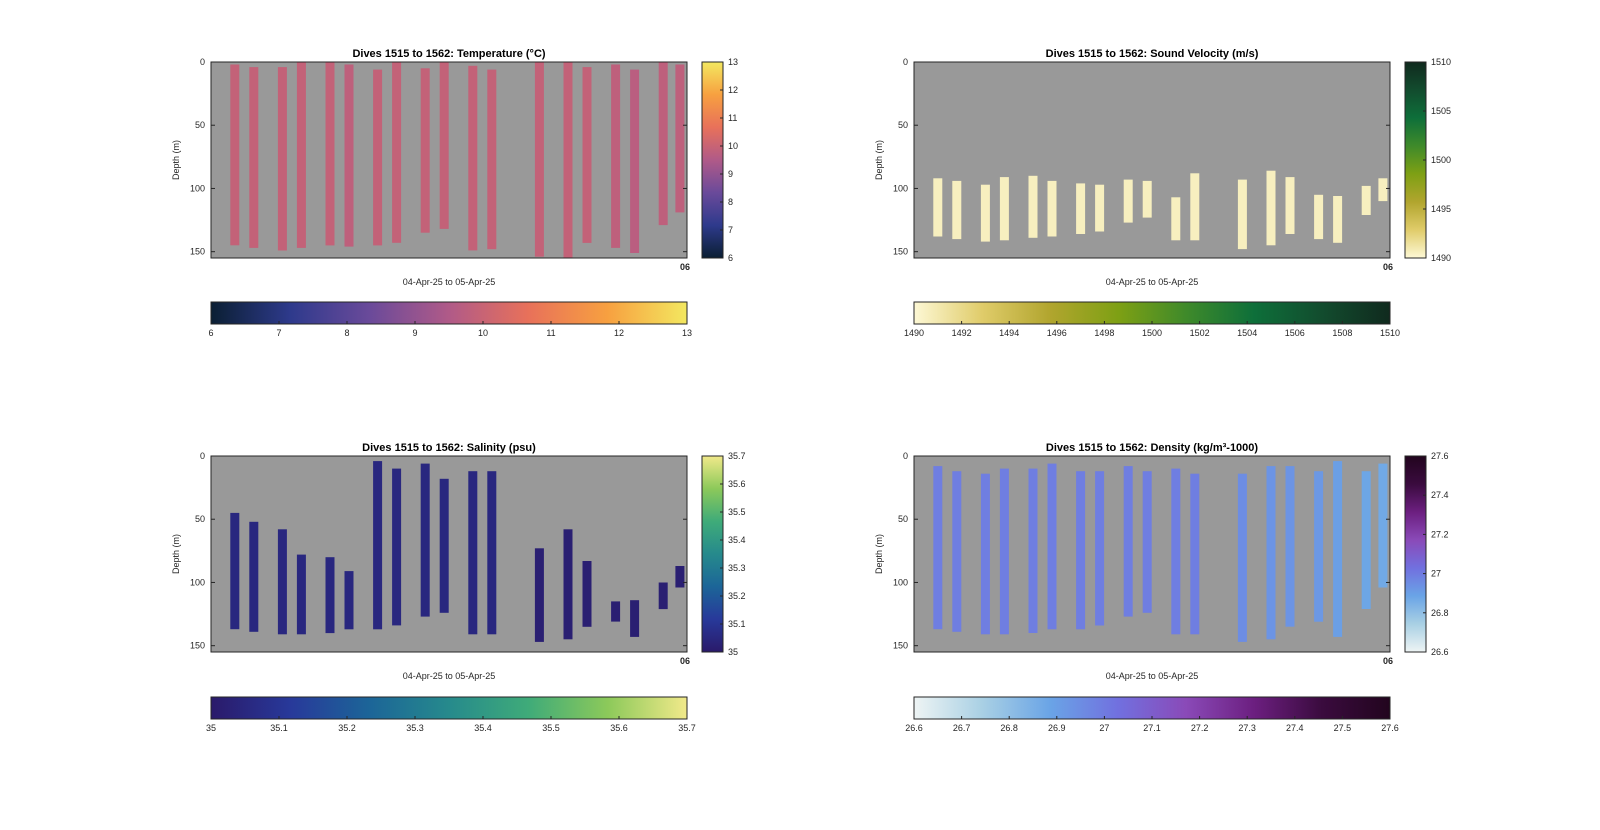 The width and height of the screenshot is (1600, 830). What do you see at coordinates (1247, 333) in the screenshot?
I see `colorbar-bottom-tick-label: 1504` at bounding box center [1247, 333].